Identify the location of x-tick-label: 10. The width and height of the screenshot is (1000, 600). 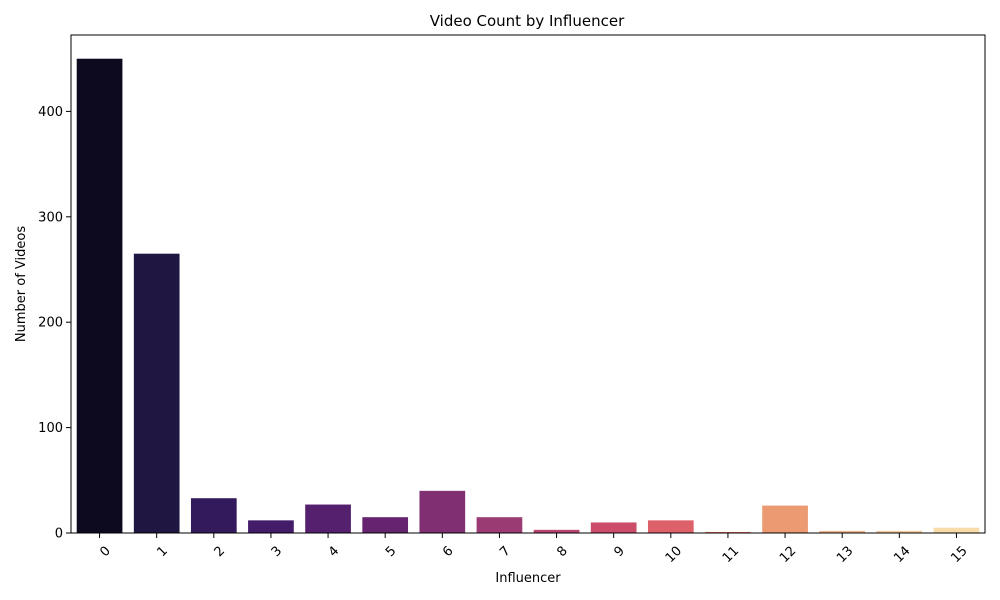
(674, 555).